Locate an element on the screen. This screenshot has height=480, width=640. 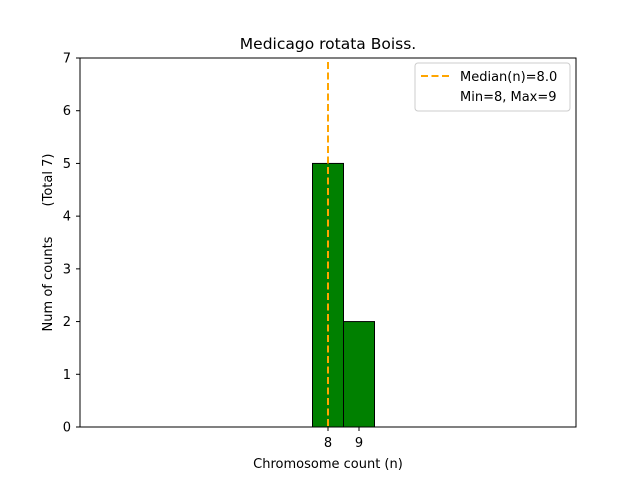
y-axis-ticks: 0 1 2 3 4 5 6 7 is located at coordinates (71, 244).